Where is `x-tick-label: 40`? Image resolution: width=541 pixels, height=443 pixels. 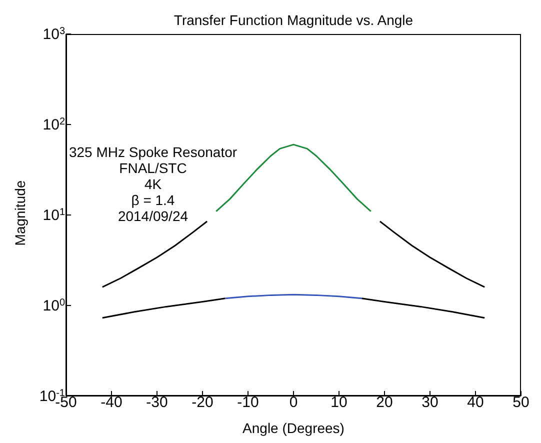
x-tick-label: 40 is located at coordinates (475, 402).